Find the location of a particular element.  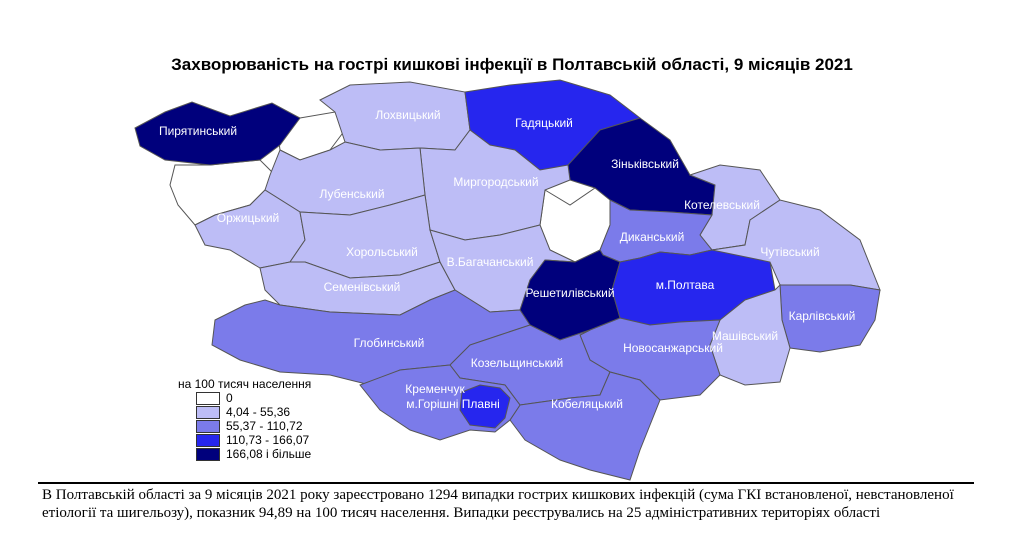

region-label: м.Полтава is located at coordinates (685, 285).